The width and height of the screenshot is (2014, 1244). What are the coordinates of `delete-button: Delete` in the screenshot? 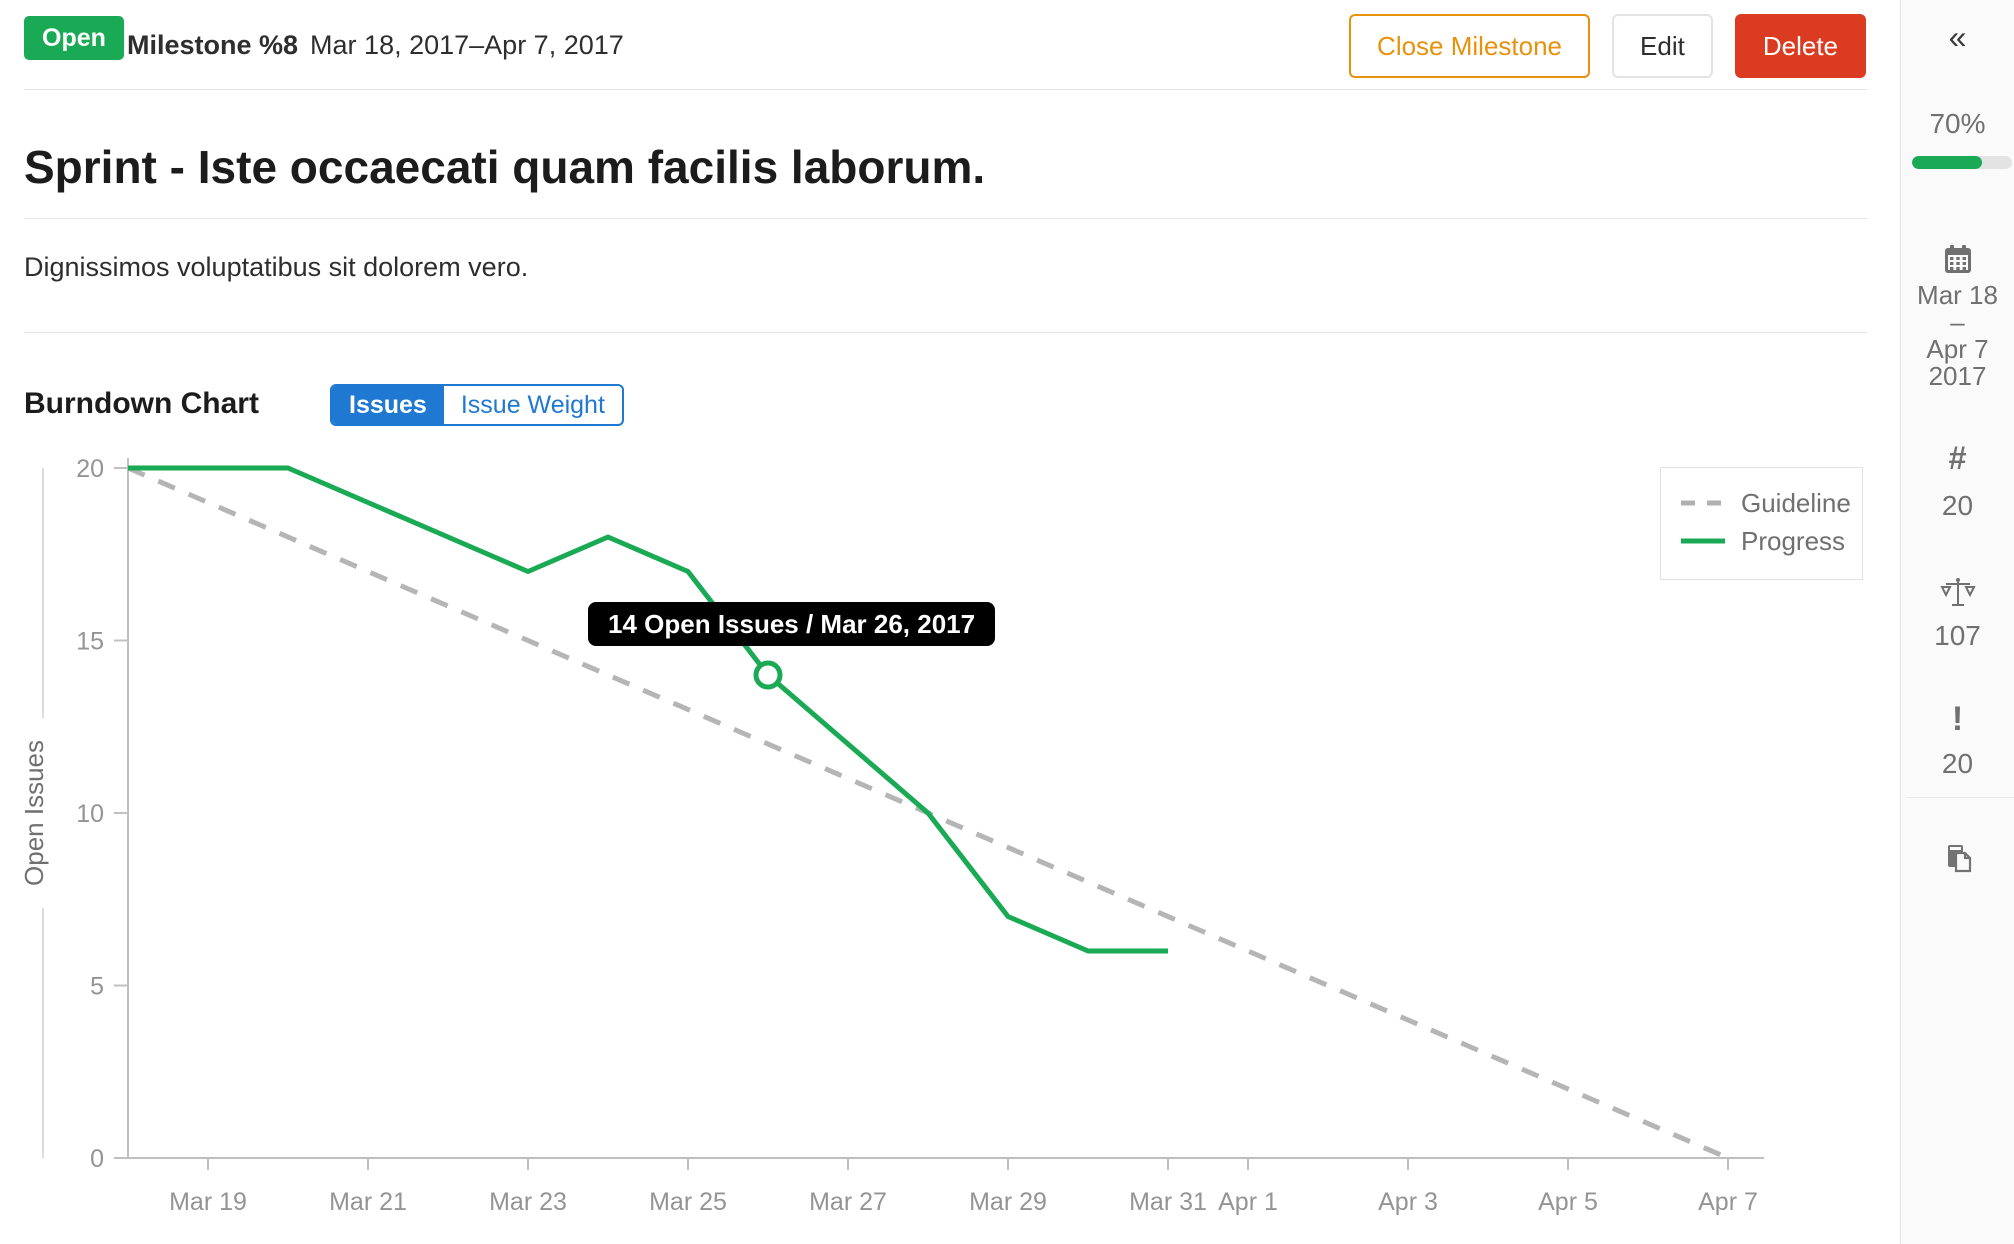 It's located at (1800, 46).